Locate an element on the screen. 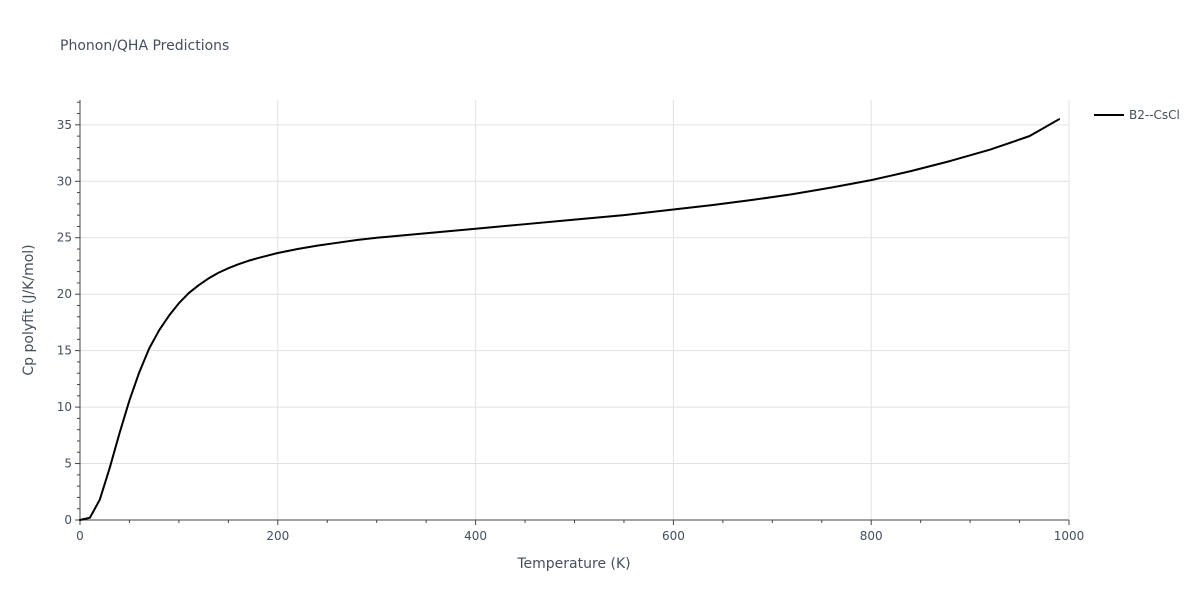  y-tick-label: 20 is located at coordinates (64, 294).